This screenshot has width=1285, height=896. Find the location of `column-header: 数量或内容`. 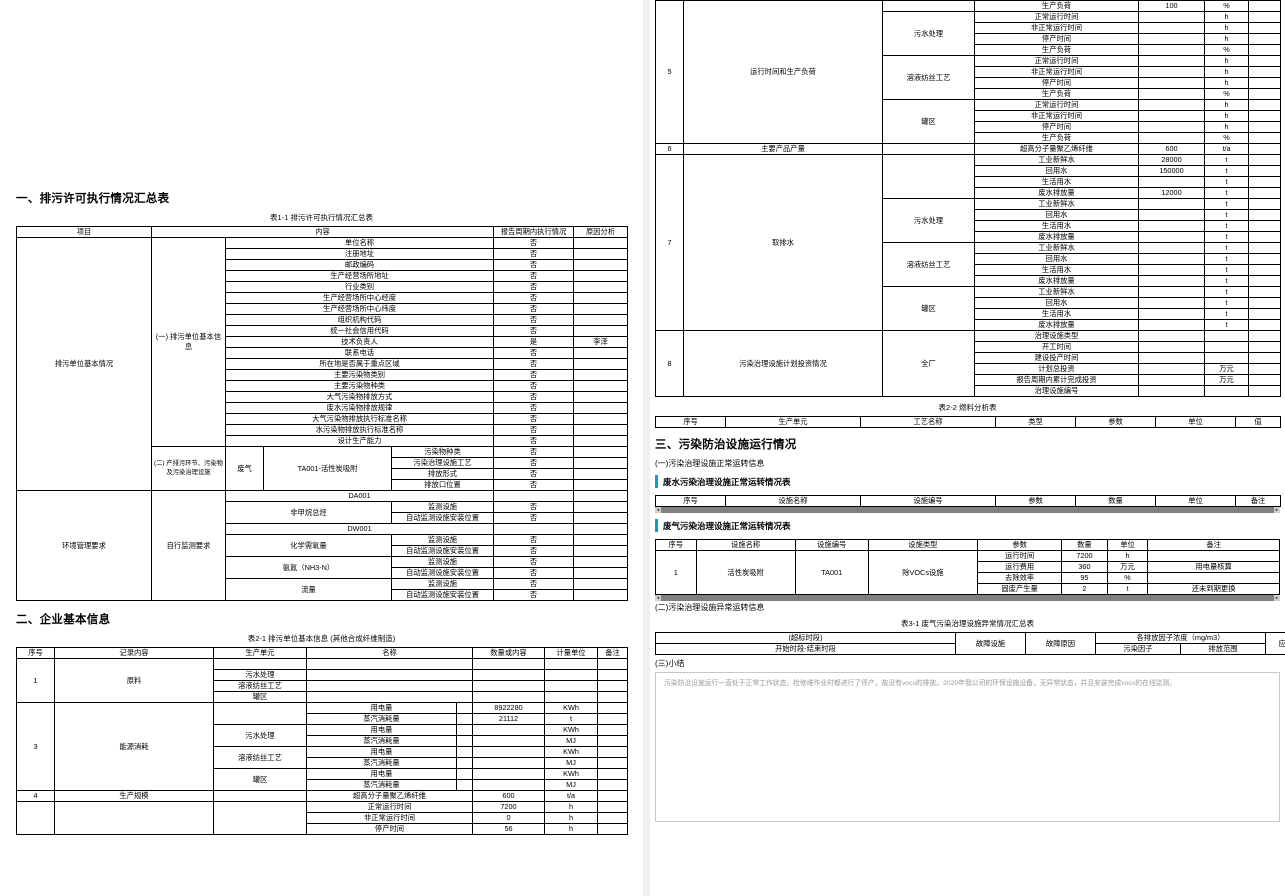

column-header: 数量或内容 is located at coordinates (508, 653).